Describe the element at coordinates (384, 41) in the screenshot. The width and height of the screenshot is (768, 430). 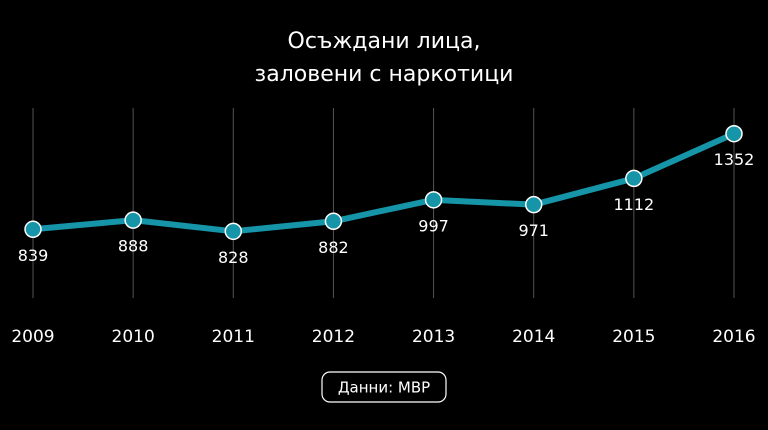
I see `chart-title: Осъждани лица,` at that location.